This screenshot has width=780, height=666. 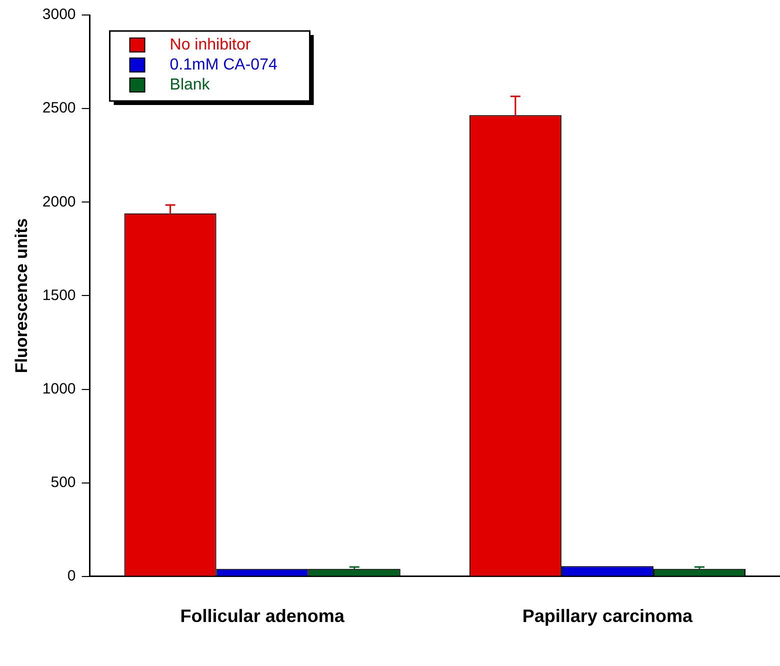 What do you see at coordinates (21, 296) in the screenshot?
I see `y-axis-title: Fluorescence units` at bounding box center [21, 296].